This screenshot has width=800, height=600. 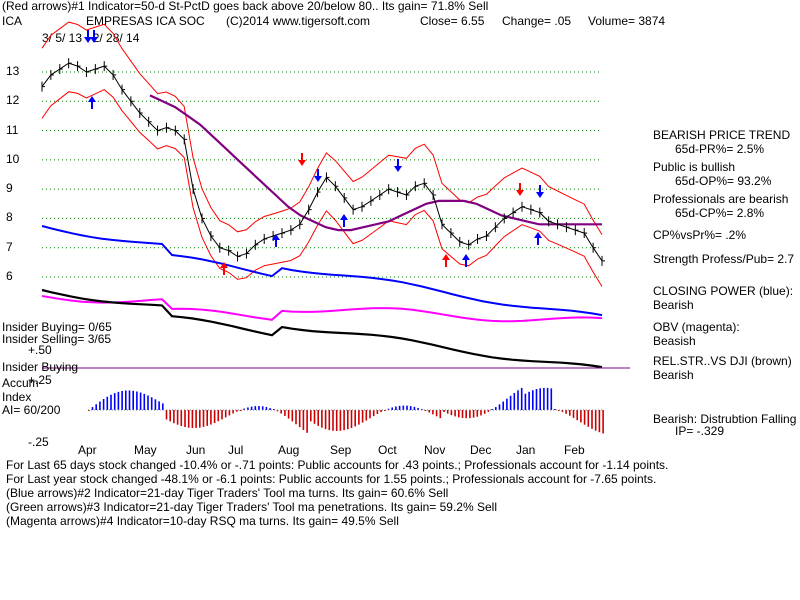 What do you see at coordinates (9, 276) in the screenshot?
I see `y-tick-6: 6` at bounding box center [9, 276].